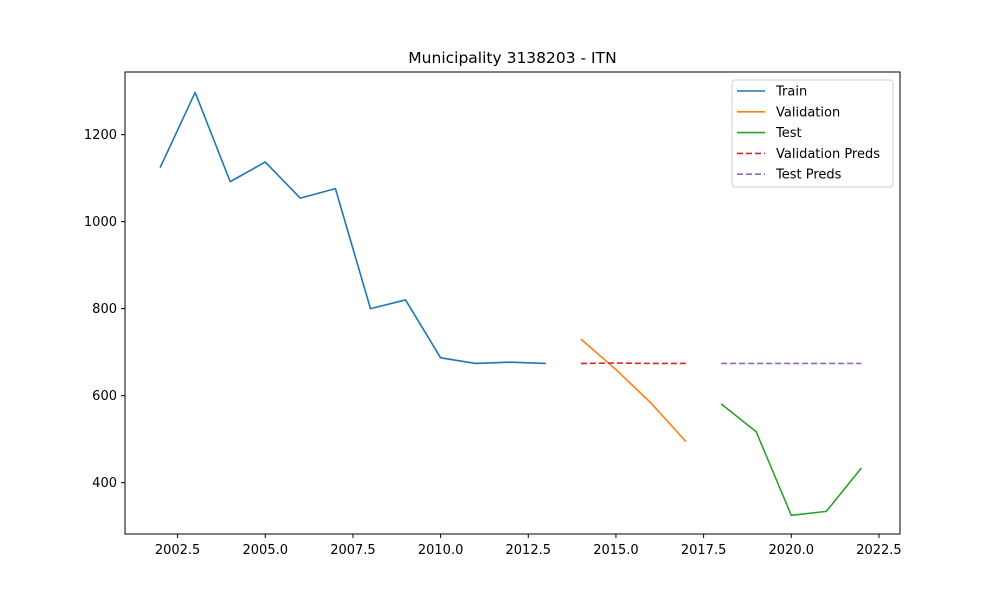 The image size is (1000, 600). I want to click on chart-title: Municipality 3138203 - ITN, so click(512, 58).